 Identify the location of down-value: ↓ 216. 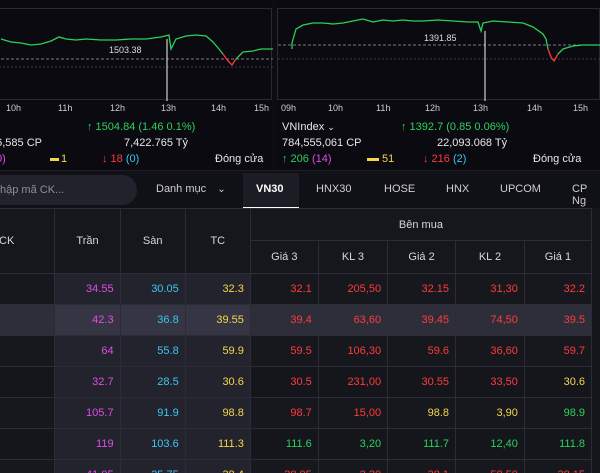
(436, 159).